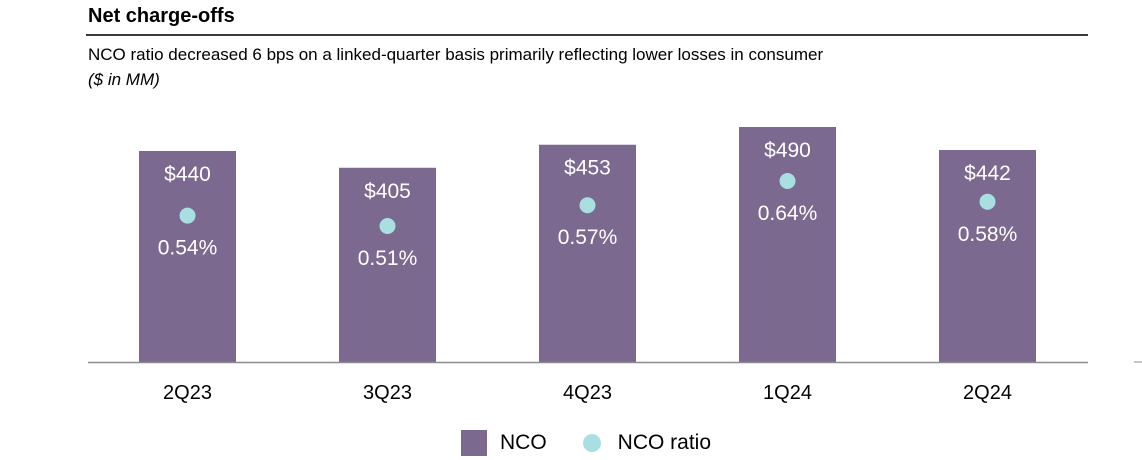 Image resolution: width=1142 pixels, height=460 pixels. Describe the element at coordinates (987, 173) in the screenshot. I see `bar-value-label-2q24: $442` at that location.